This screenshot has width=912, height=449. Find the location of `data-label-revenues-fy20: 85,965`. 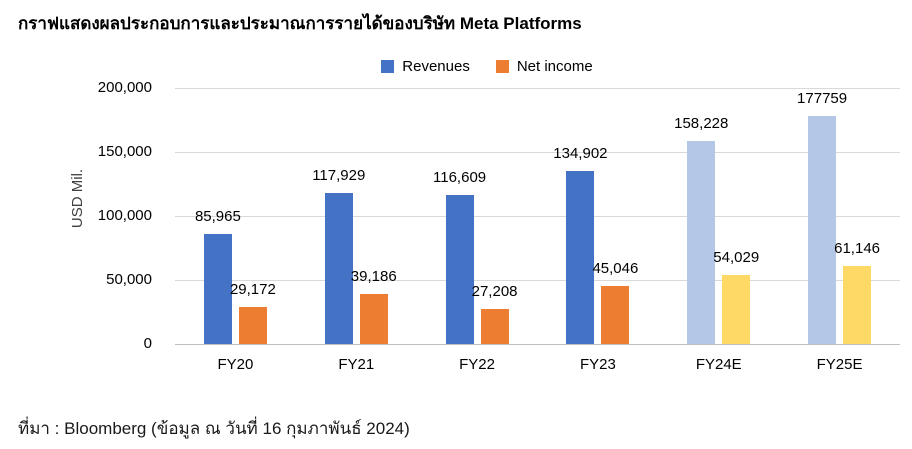

data-label-revenues-fy20: 85,965 is located at coordinates (217, 216).